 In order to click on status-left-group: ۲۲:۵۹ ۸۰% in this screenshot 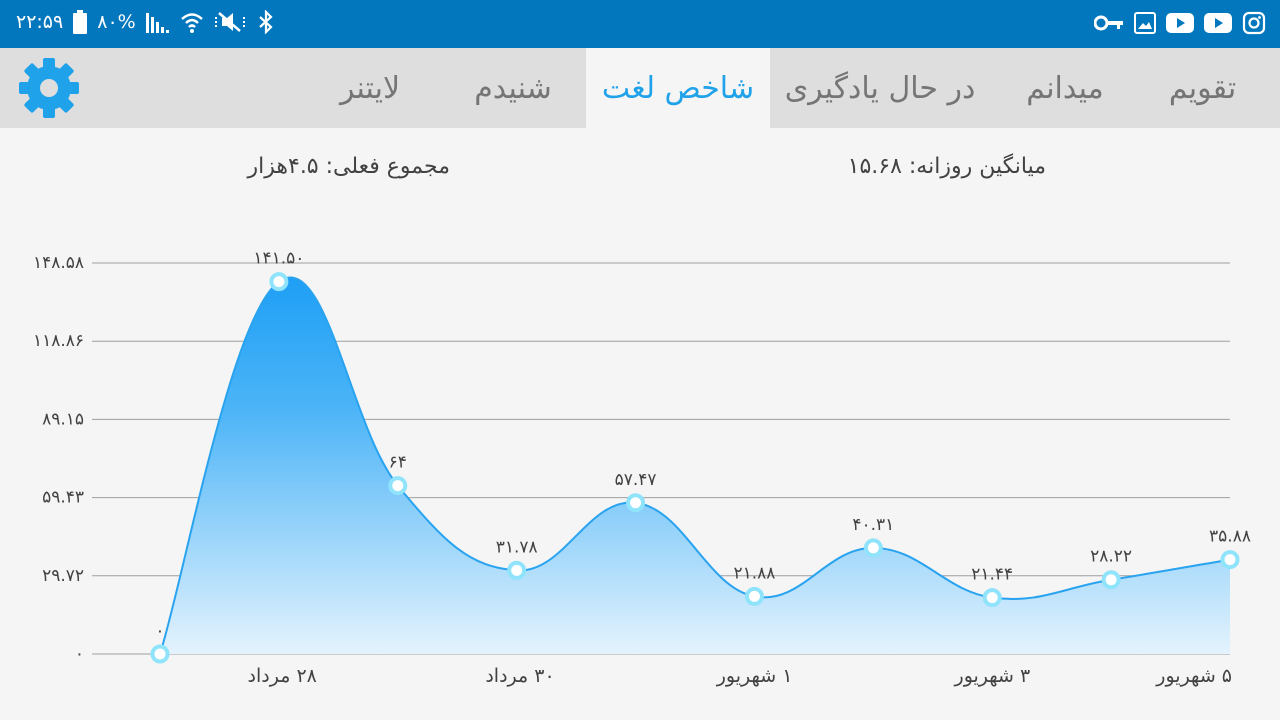, I will do `click(145, 22)`.